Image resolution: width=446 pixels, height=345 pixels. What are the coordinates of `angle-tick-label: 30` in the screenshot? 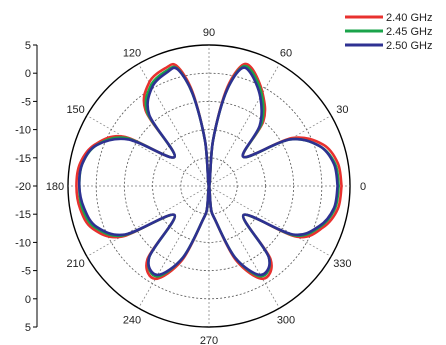 It's located at (342, 110).